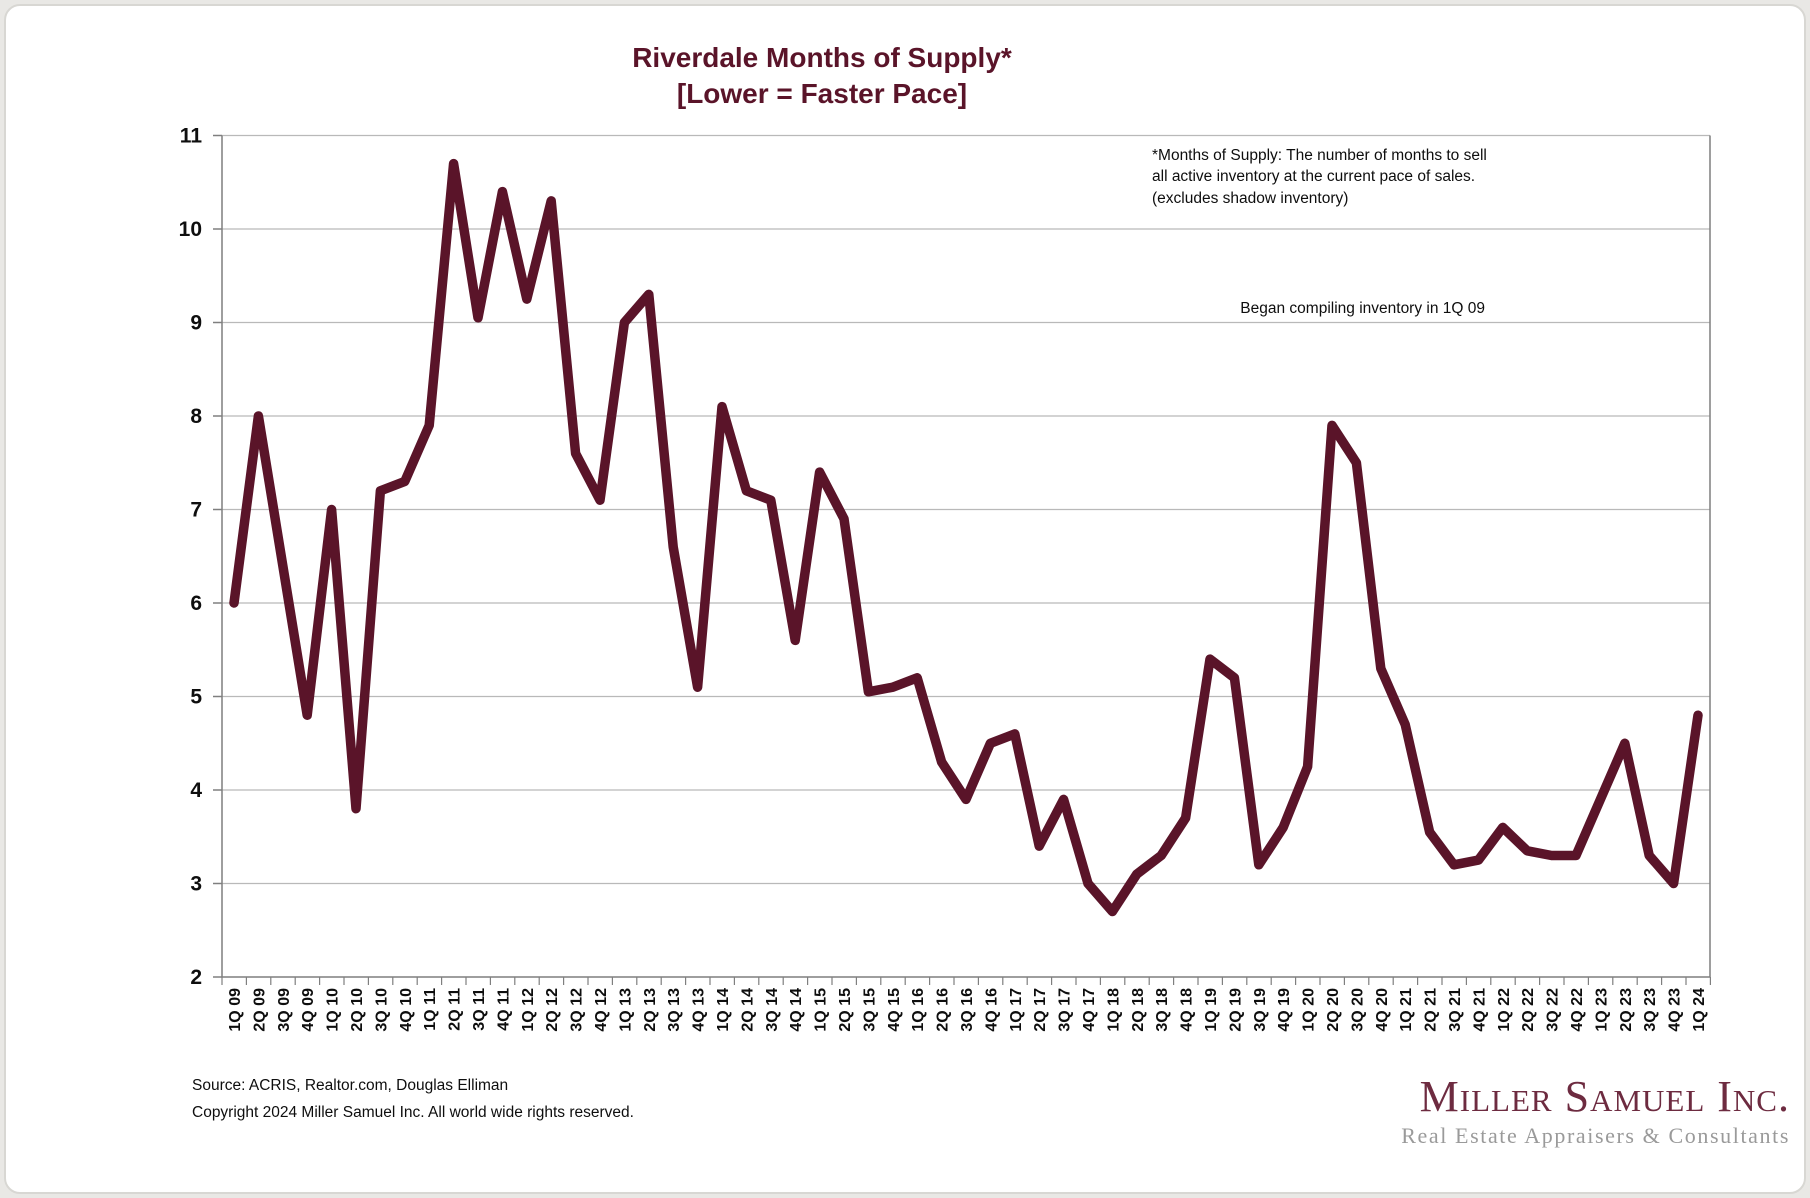  What do you see at coordinates (1577, 1010) in the screenshot?
I see `svg-text: 4Q 22` at bounding box center [1577, 1010].